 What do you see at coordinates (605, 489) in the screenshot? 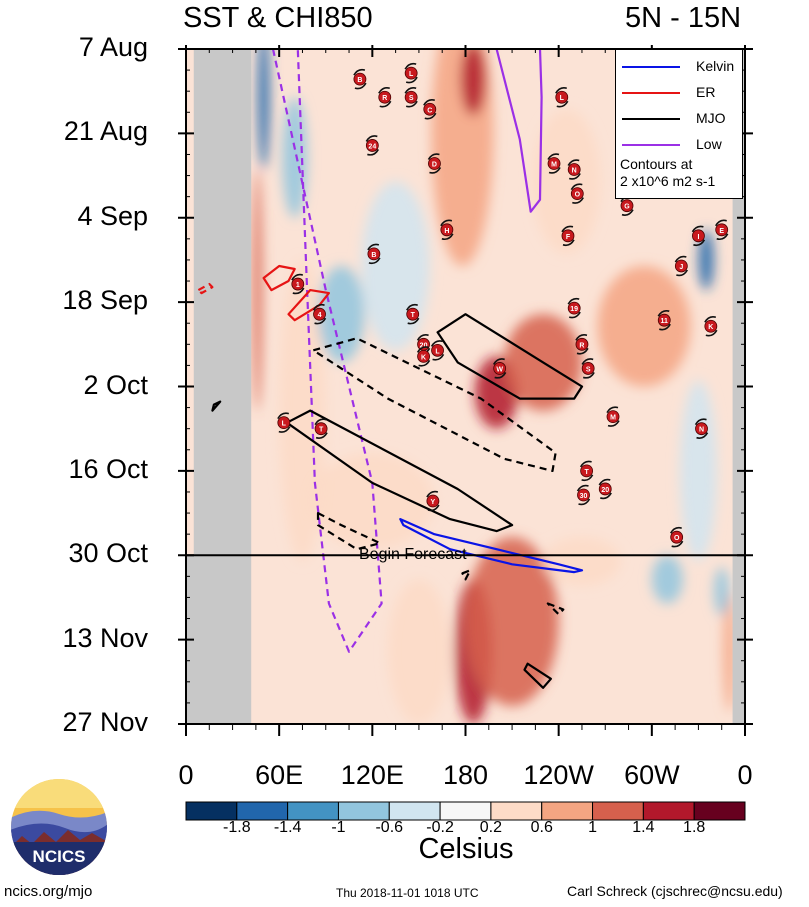
I see `storm-marker-37: 20` at bounding box center [605, 489].